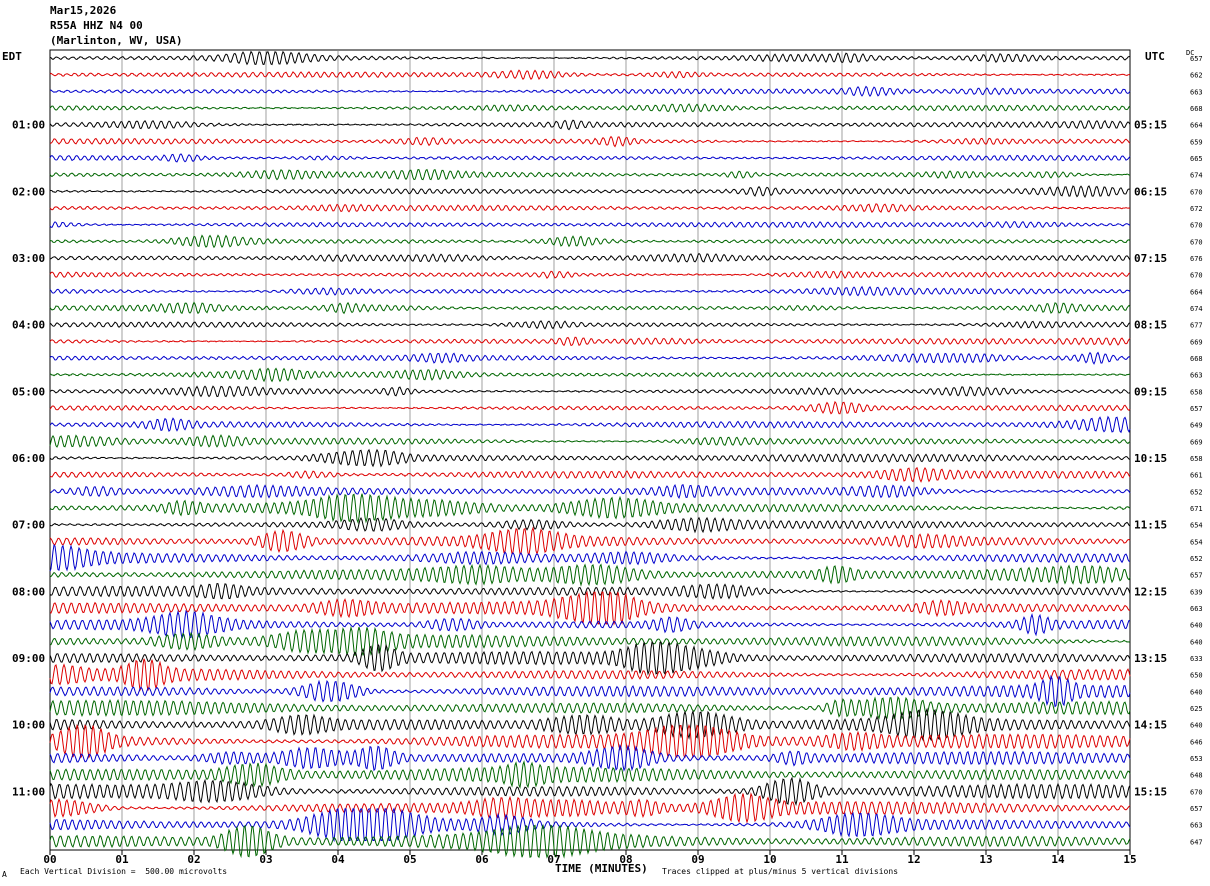 This screenshot has width=1210, height=886. I want to click on dc-value-label: 648, so click(1196, 776).